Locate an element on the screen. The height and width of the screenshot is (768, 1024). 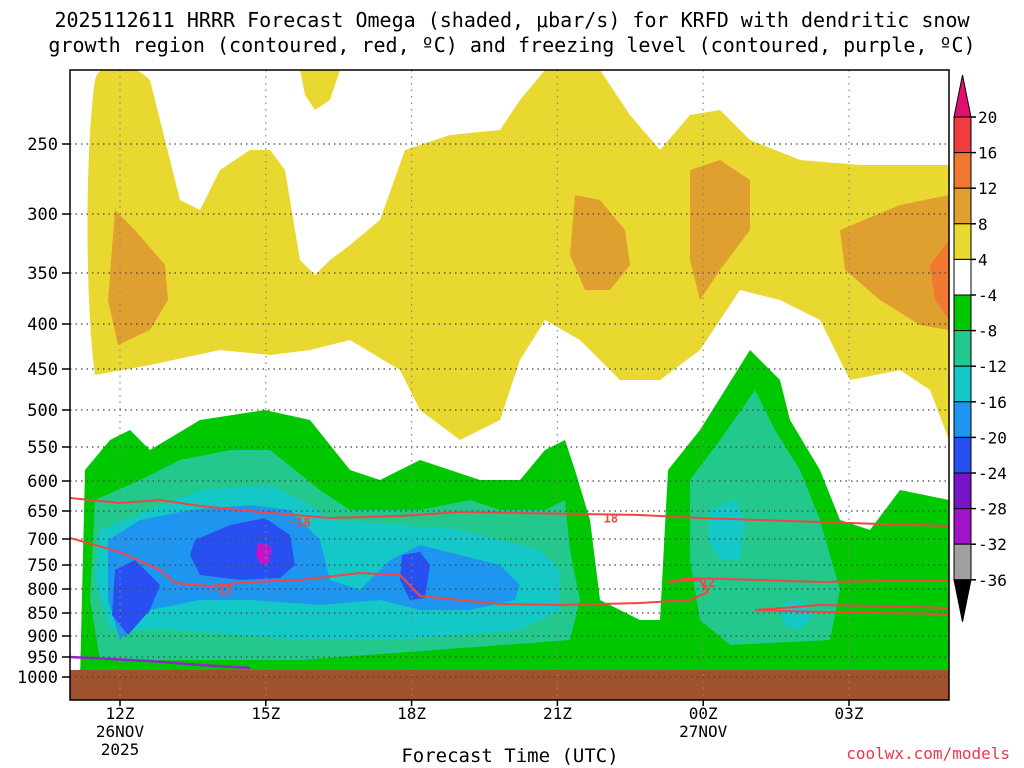
y-tick-label: 500 is located at coordinates (42, 411).